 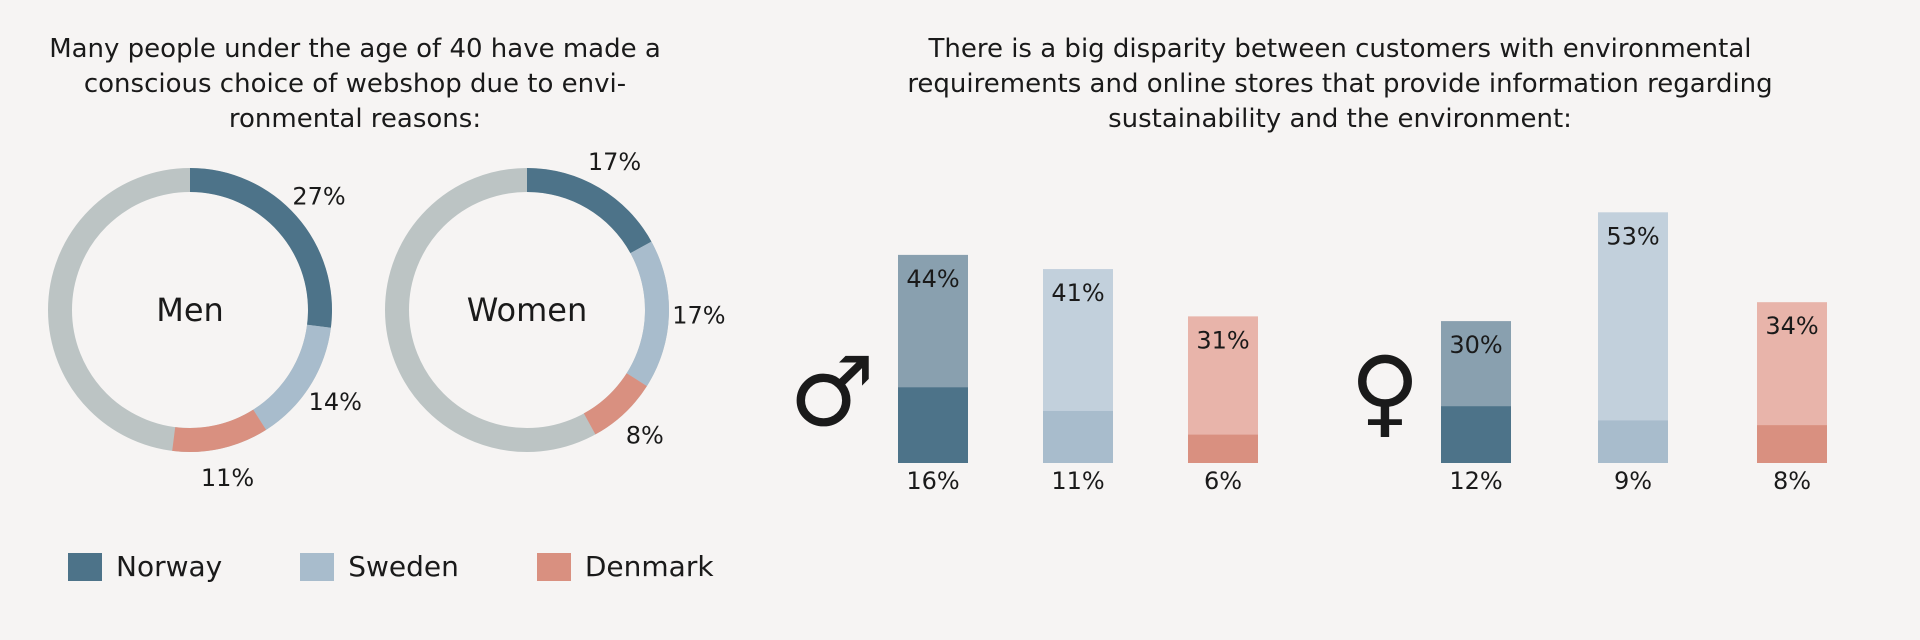 What do you see at coordinates (1633, 481) in the screenshot?
I see `bar-label-women-sweden-bottom: 9%` at bounding box center [1633, 481].